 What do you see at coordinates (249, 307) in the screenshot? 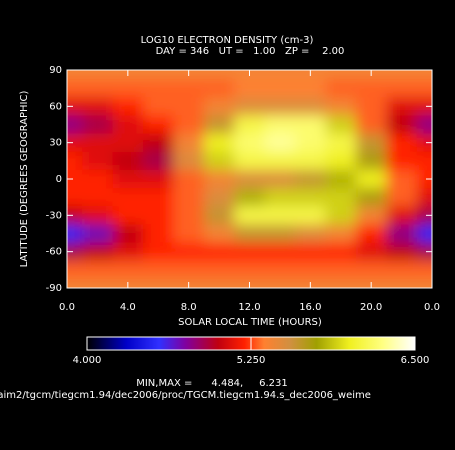
I see `x-tick-label: 12.0` at bounding box center [249, 307].